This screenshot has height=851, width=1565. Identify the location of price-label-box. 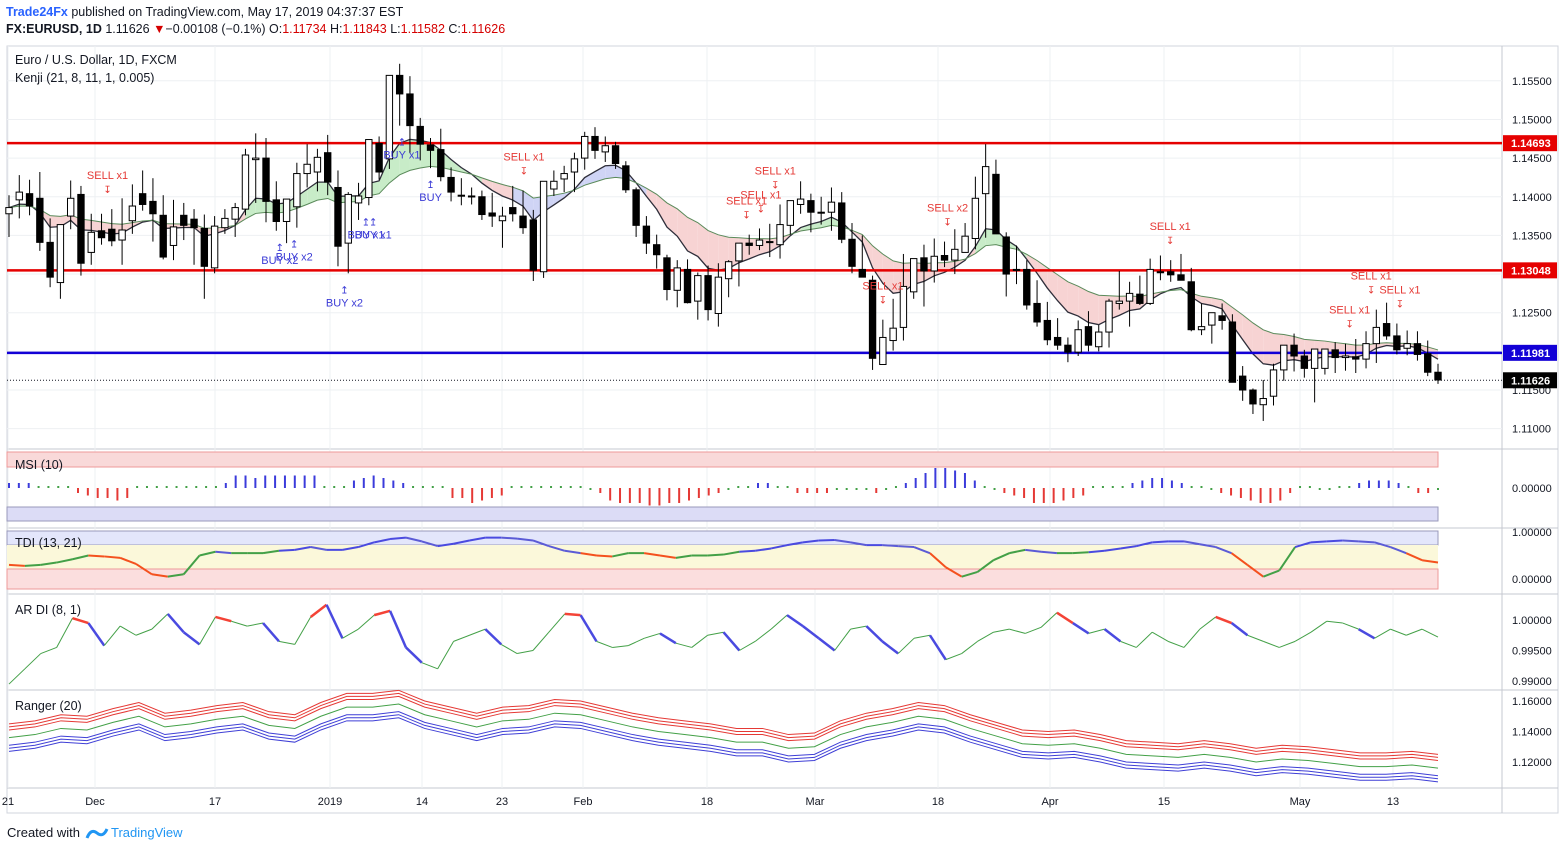
(1530, 143).